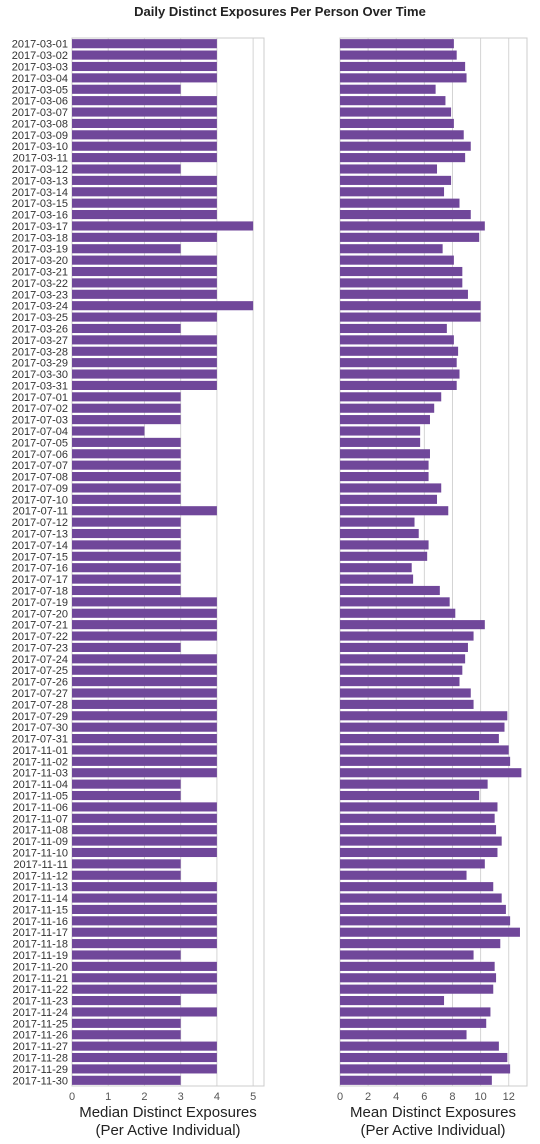 The image size is (540, 1144). I want to click on date-tick-label: 2017-03-28, so click(40, 352).